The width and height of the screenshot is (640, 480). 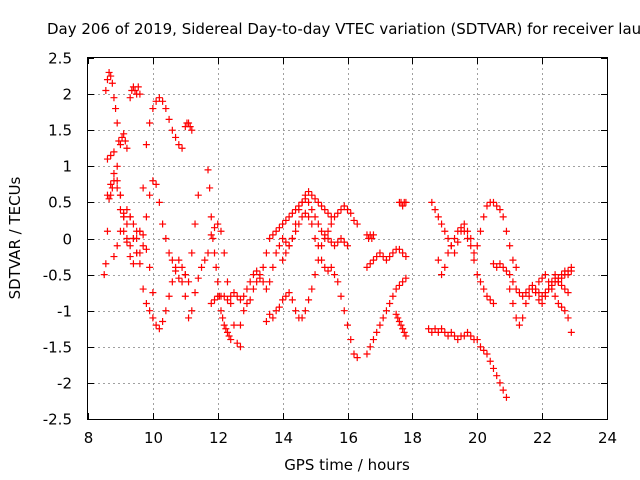 What do you see at coordinates (386, 258) in the screenshot?
I see `series-arc18` at bounding box center [386, 258].